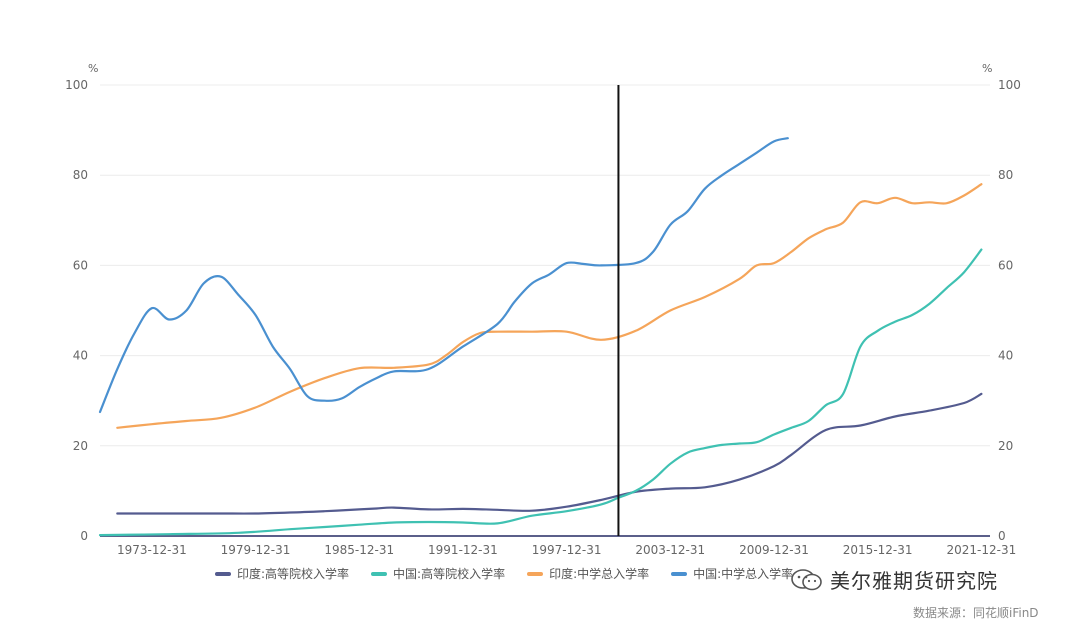 This screenshot has width=1080, height=629. I want to click on y-tick-label-right: 40, so click(1005, 356).